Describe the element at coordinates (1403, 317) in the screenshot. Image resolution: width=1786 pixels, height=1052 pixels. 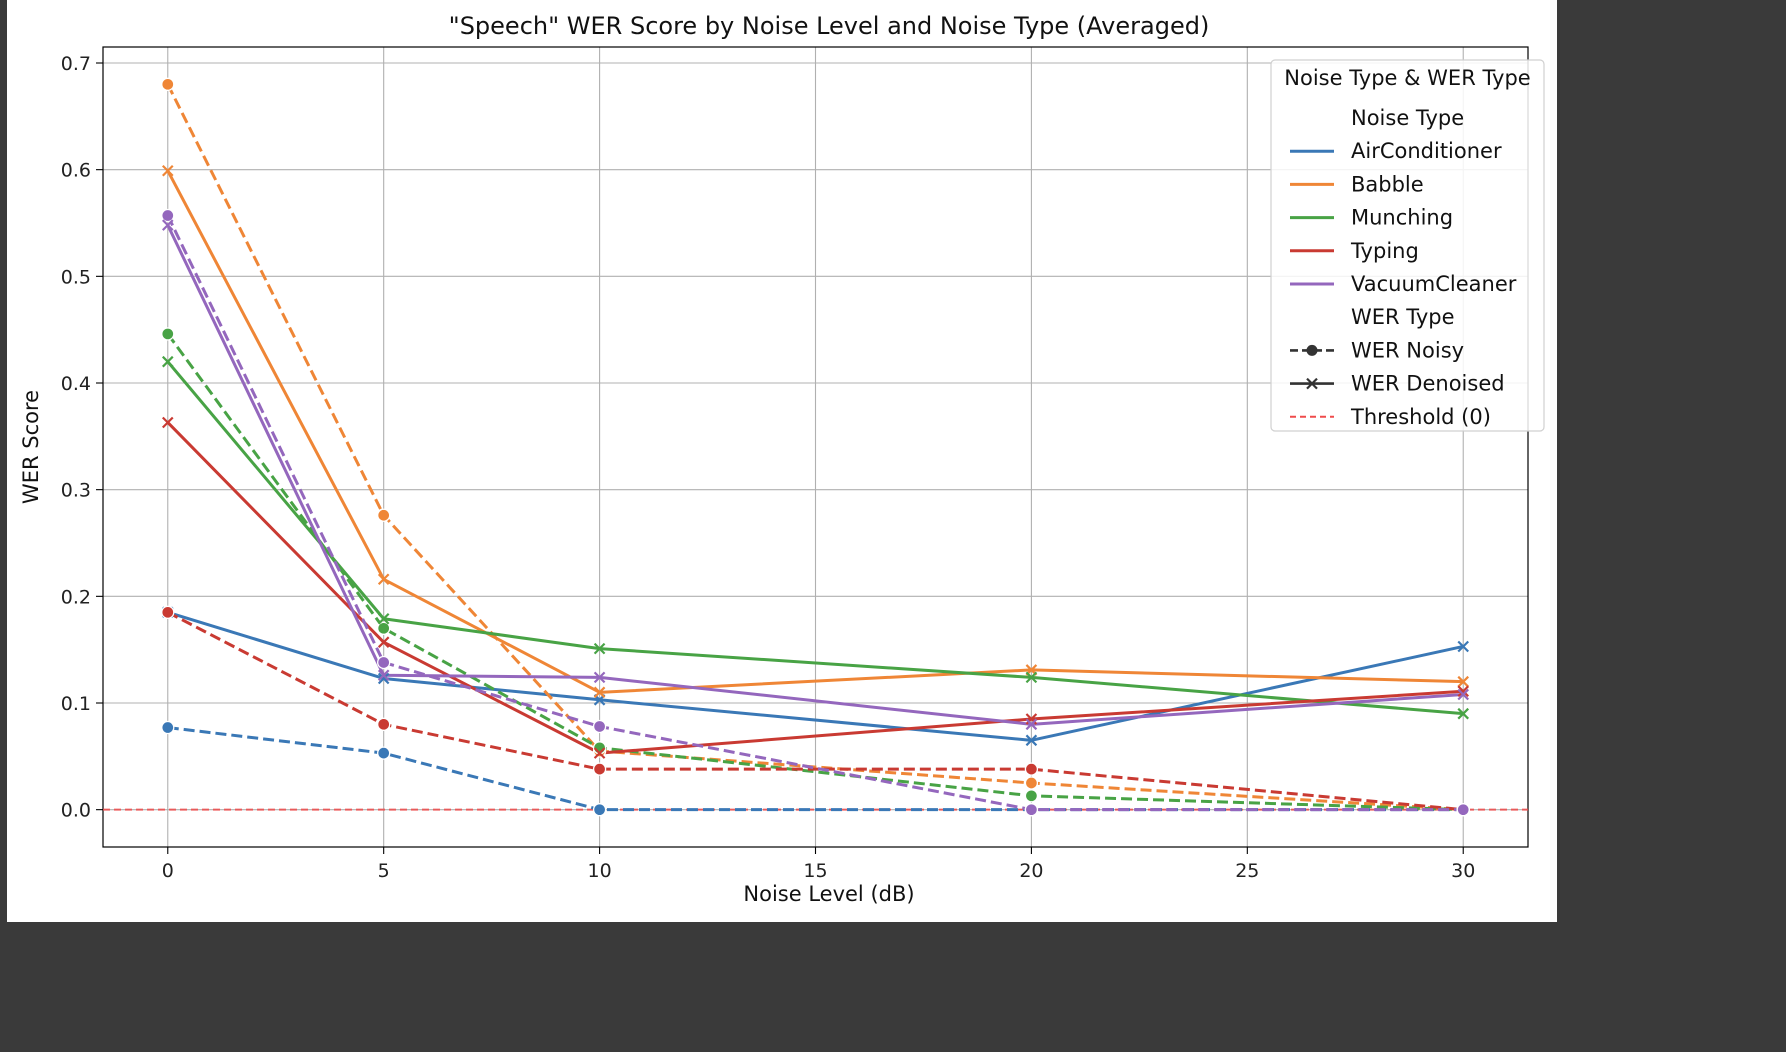
I see `legend-header-wer-type: WER Type` at that location.